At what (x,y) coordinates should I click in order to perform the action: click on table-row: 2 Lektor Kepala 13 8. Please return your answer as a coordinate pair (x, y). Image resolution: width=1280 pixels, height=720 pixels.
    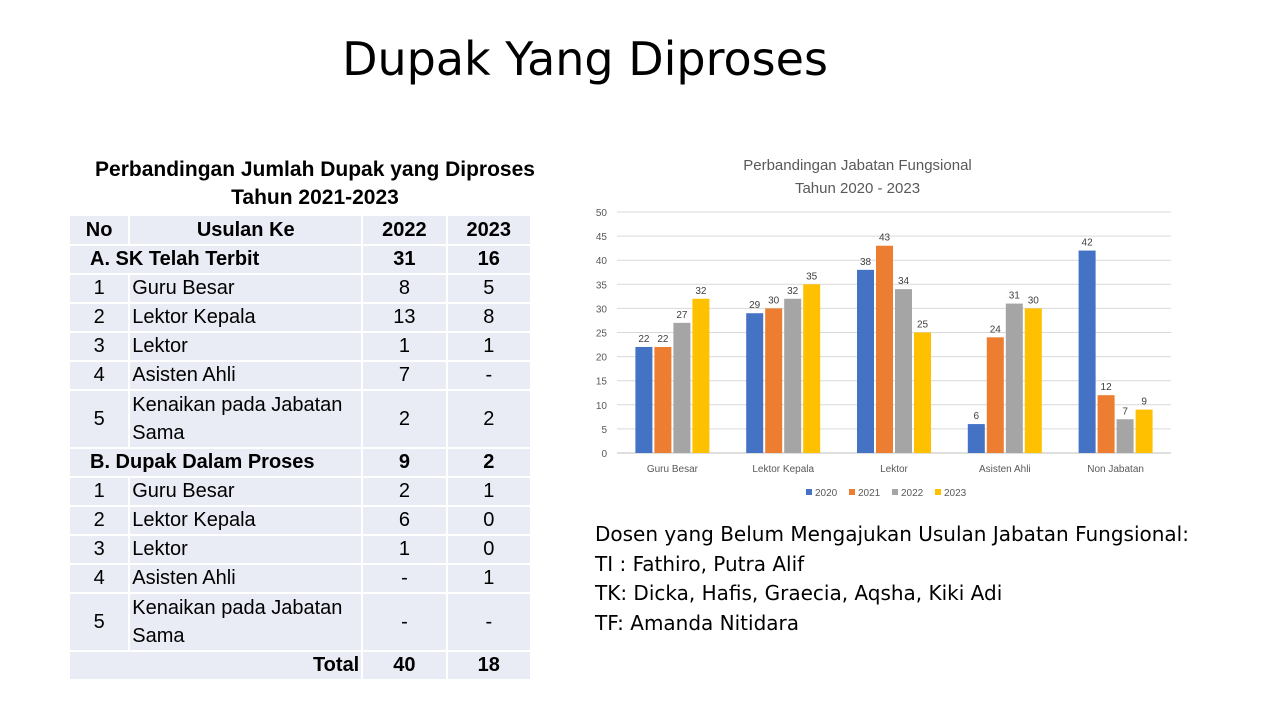
    Looking at the image, I should click on (301, 318).